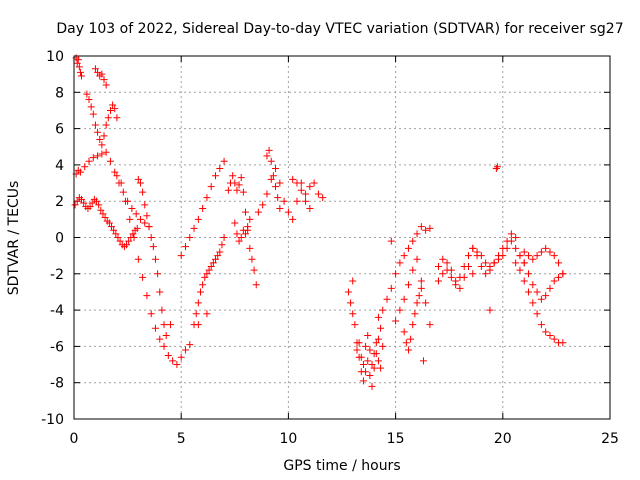 Image resolution: width=640 pixels, height=480 pixels. Describe the element at coordinates (55, 57) in the screenshot. I see `y-tick-label: 10` at that location.